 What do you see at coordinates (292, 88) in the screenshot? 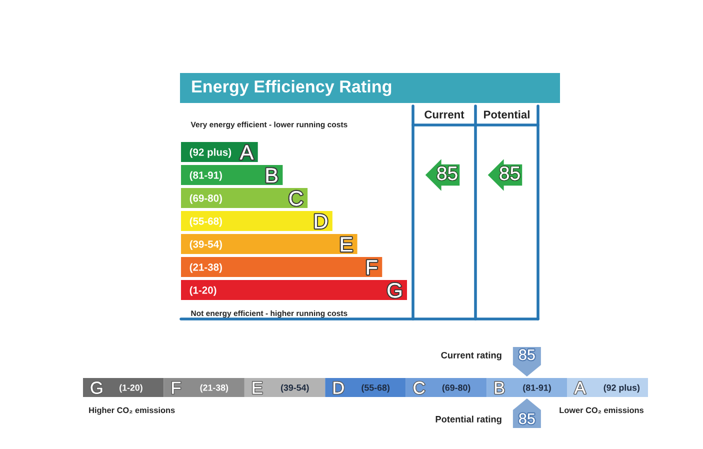
I see `chart-title: Energy Efficiency Rating` at bounding box center [292, 88].